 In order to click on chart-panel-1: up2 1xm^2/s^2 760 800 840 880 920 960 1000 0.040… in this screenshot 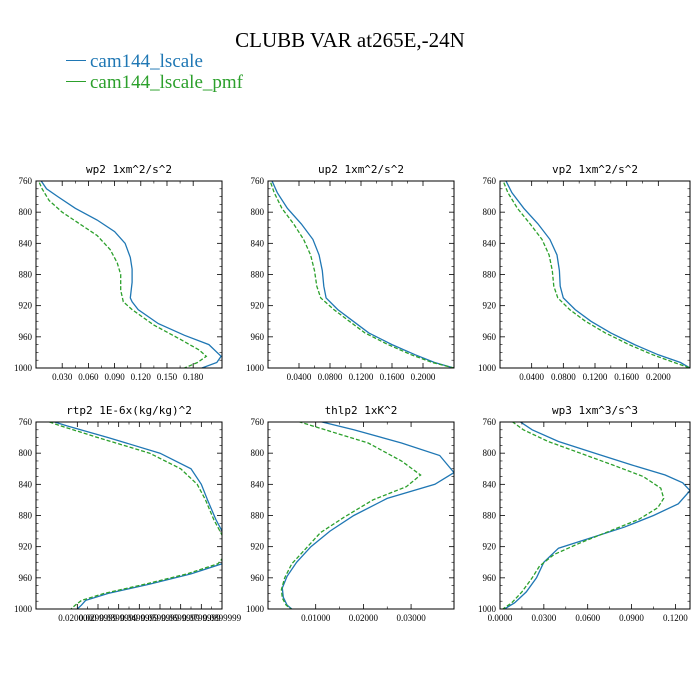, I will do `click(350, 272)`.